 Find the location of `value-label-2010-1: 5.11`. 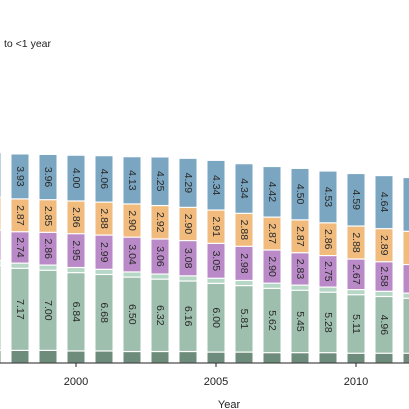

value-label-2010-1: 5.11 is located at coordinates (356, 324).